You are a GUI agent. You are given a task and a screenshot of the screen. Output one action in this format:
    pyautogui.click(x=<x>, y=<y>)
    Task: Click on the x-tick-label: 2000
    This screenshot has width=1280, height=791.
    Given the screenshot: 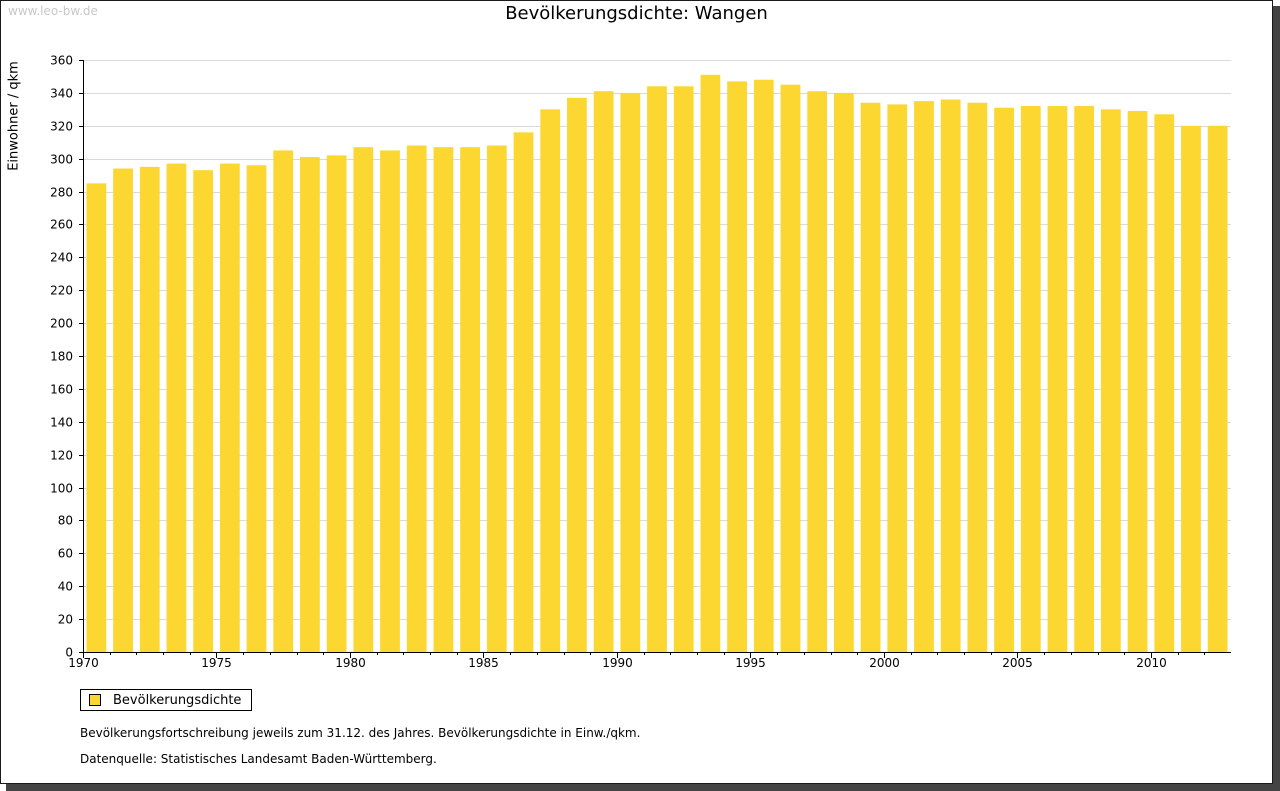 What is the action you would take?
    pyautogui.click(x=884, y=663)
    